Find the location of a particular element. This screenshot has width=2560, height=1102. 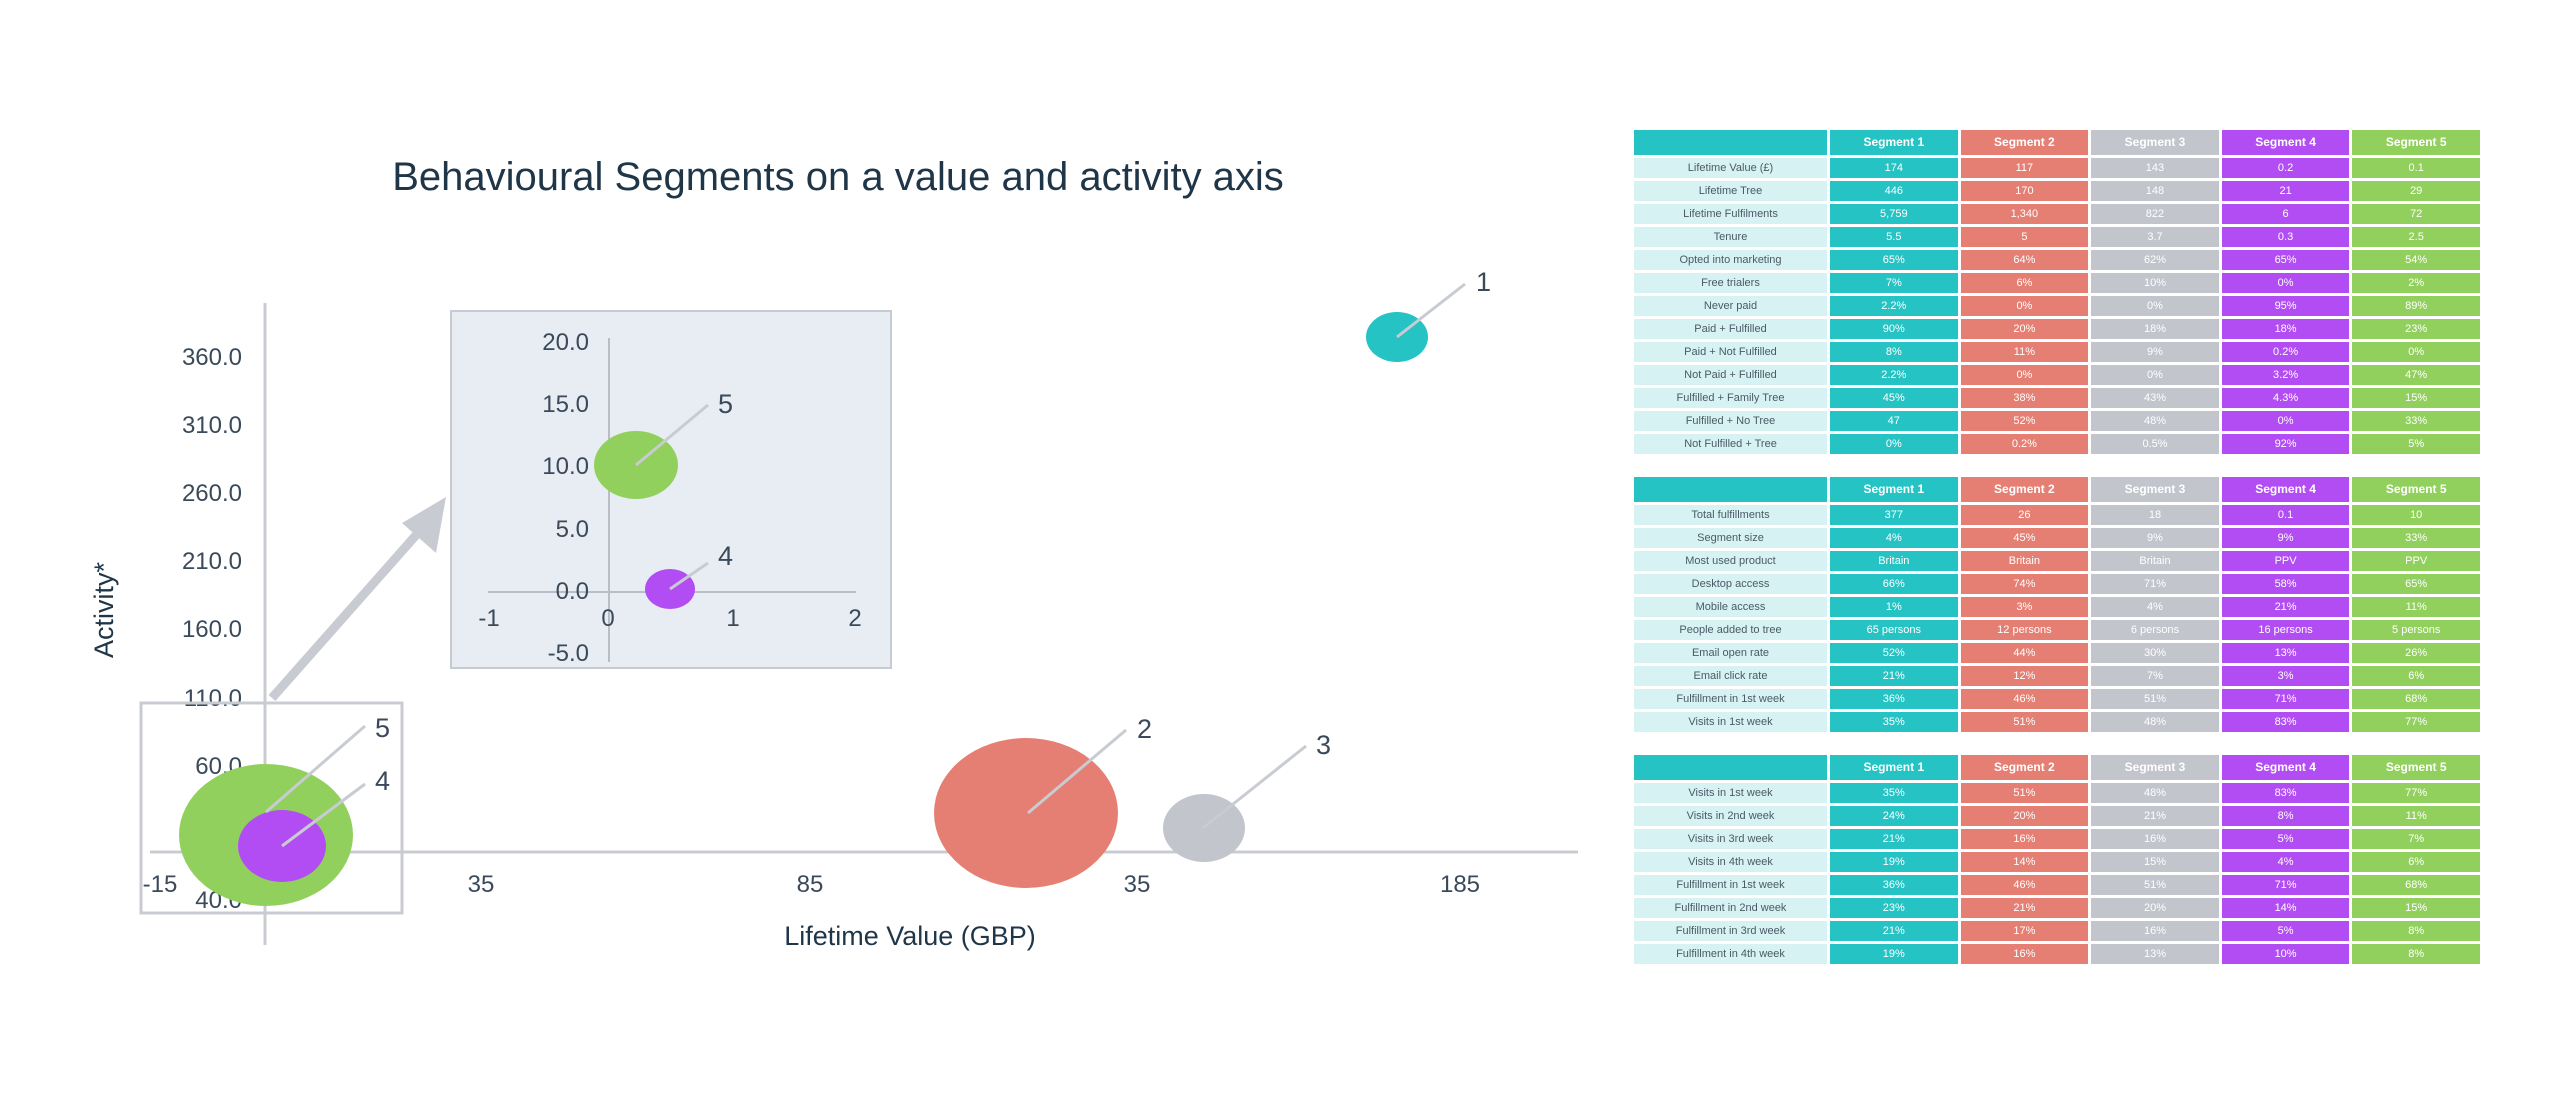

inset-x-tick-label: 1 is located at coordinates (732, 618).